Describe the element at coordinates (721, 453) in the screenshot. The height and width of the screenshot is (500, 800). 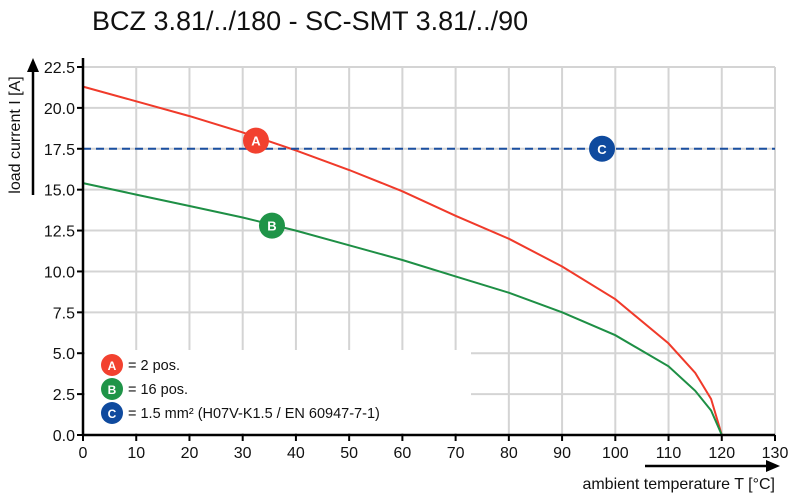
I see `x-tick-label: 120` at that location.